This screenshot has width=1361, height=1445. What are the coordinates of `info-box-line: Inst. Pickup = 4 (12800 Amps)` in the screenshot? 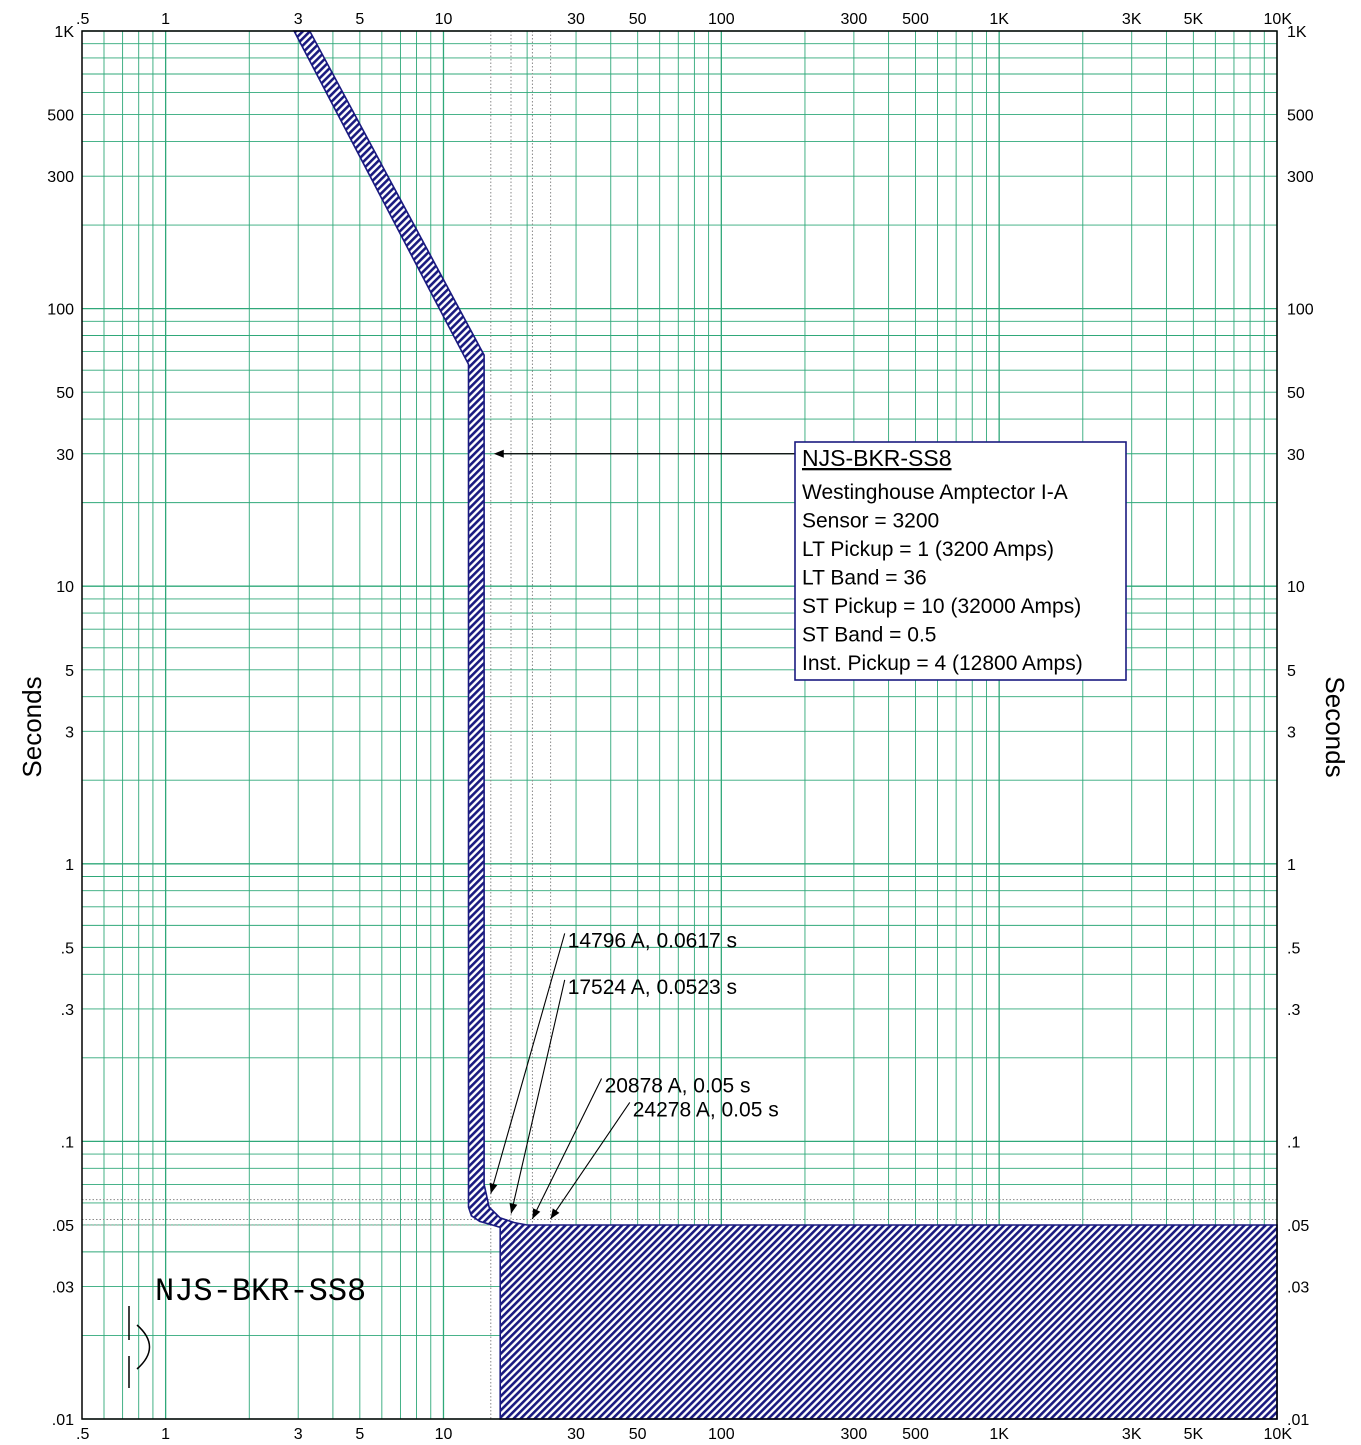 It's located at (942, 663).